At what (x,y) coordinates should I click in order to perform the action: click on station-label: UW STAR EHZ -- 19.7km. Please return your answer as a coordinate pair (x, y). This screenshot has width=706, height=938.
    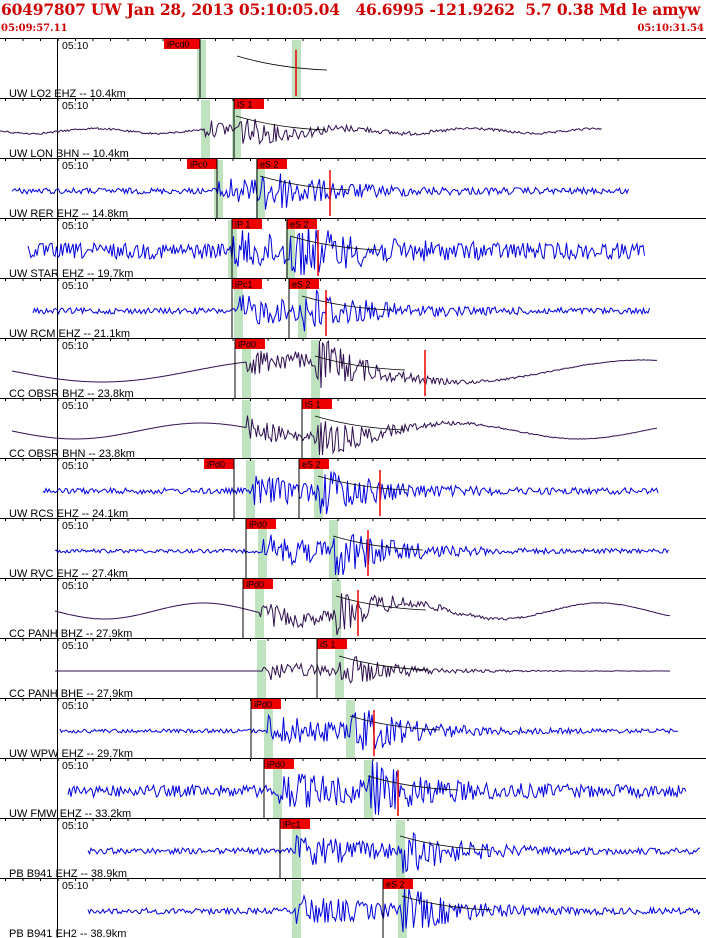
    Looking at the image, I should click on (71, 274).